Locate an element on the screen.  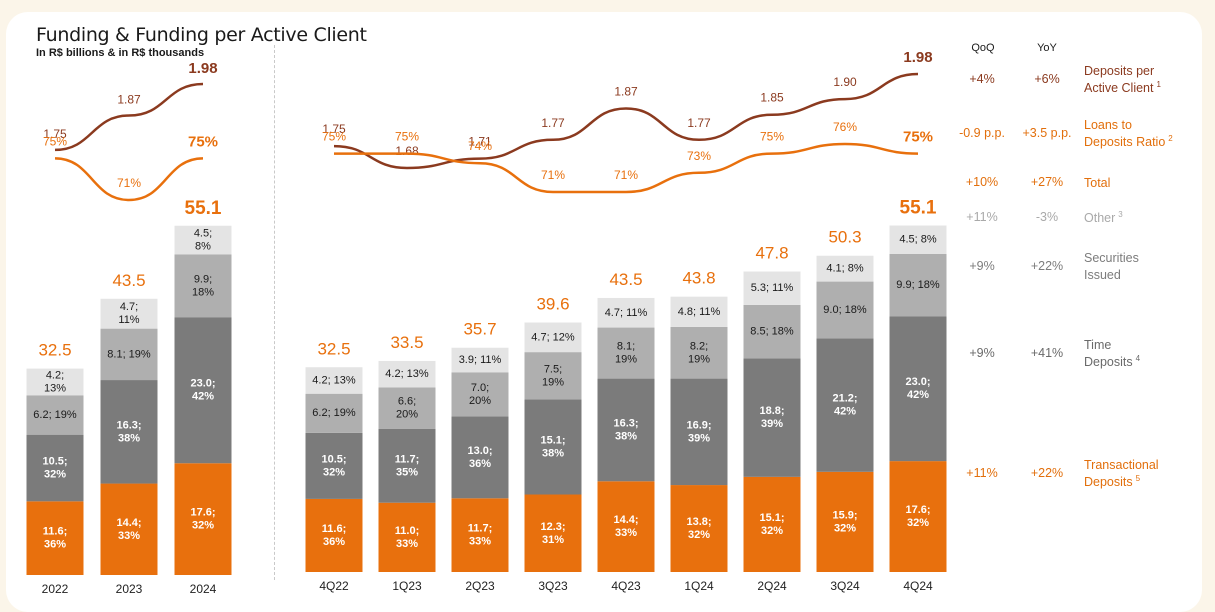
bar-label-time: 16.3; 38% is located at coordinates (625, 429).